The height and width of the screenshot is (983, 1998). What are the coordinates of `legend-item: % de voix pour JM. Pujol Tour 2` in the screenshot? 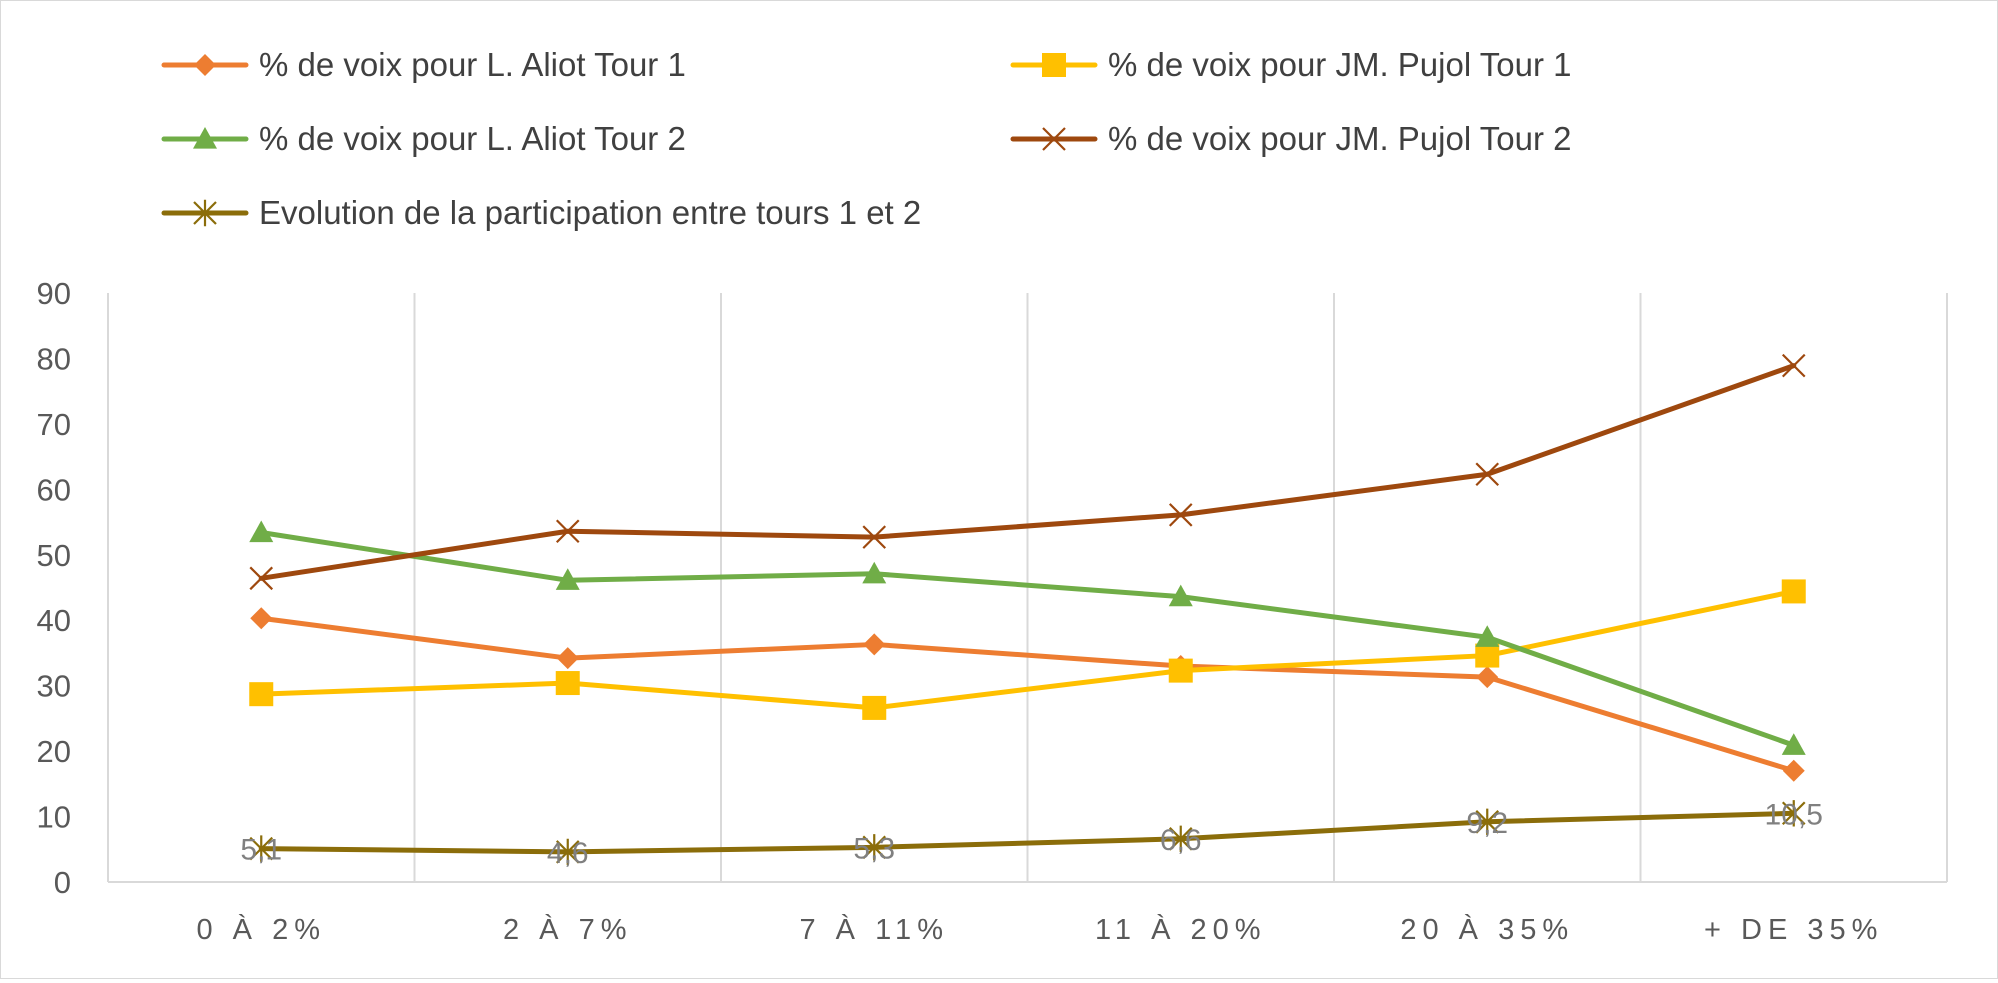 It's located at (1290, 138).